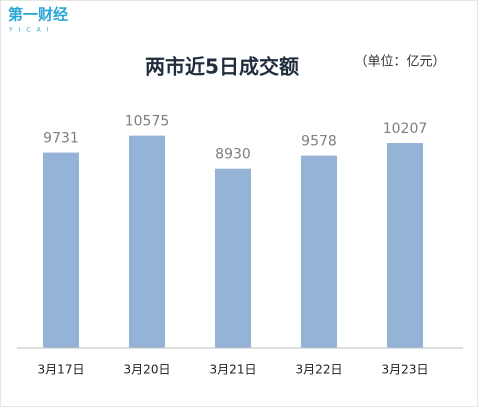 The height and width of the screenshot is (407, 478). Describe the element at coordinates (61, 370) in the screenshot. I see `x-tick-label: 3月17日` at that location.